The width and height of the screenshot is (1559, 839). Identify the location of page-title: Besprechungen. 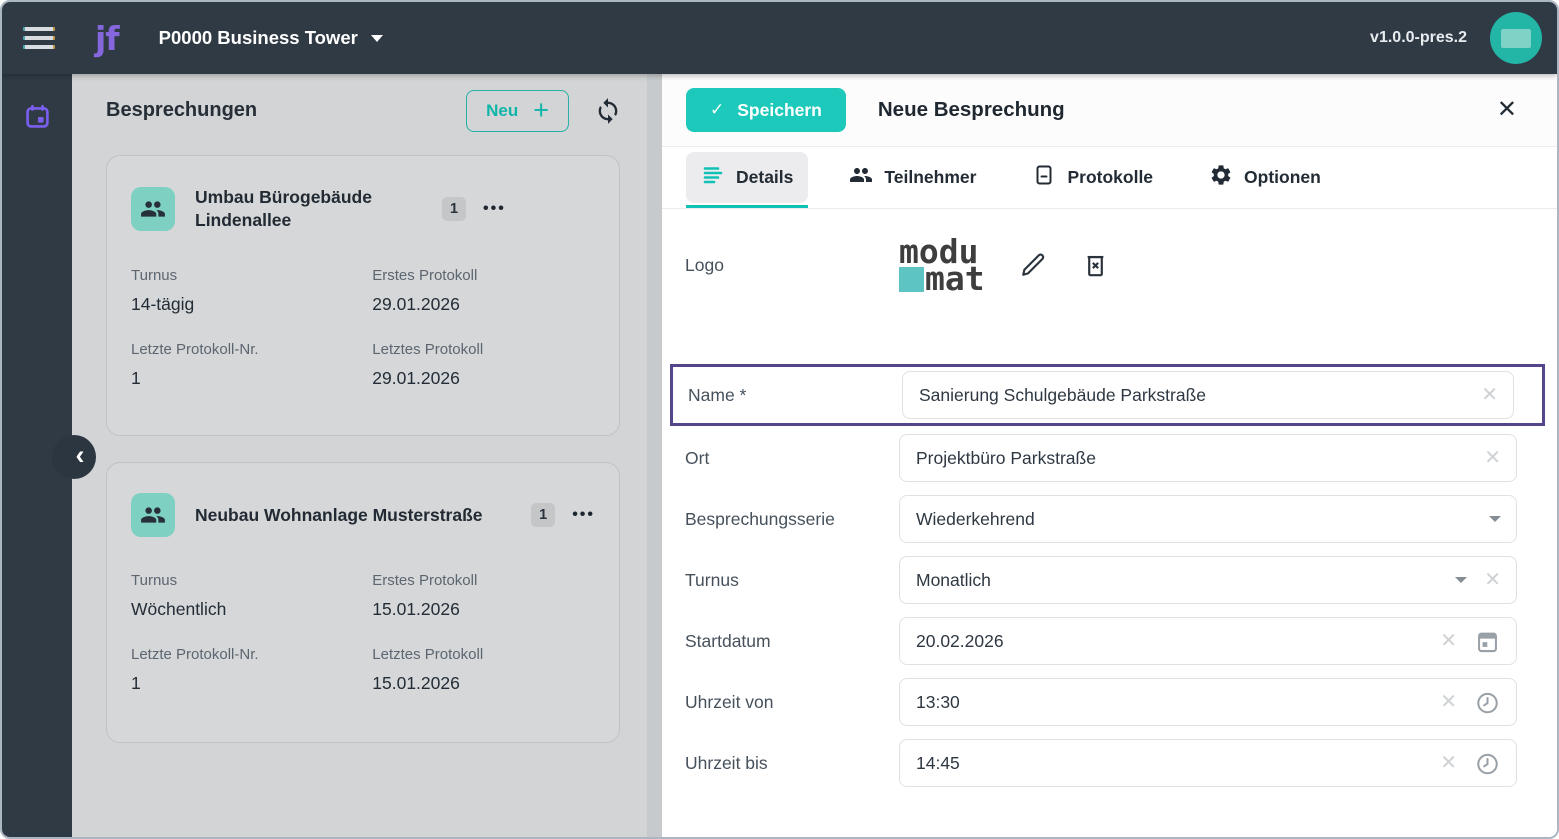
(182, 110).